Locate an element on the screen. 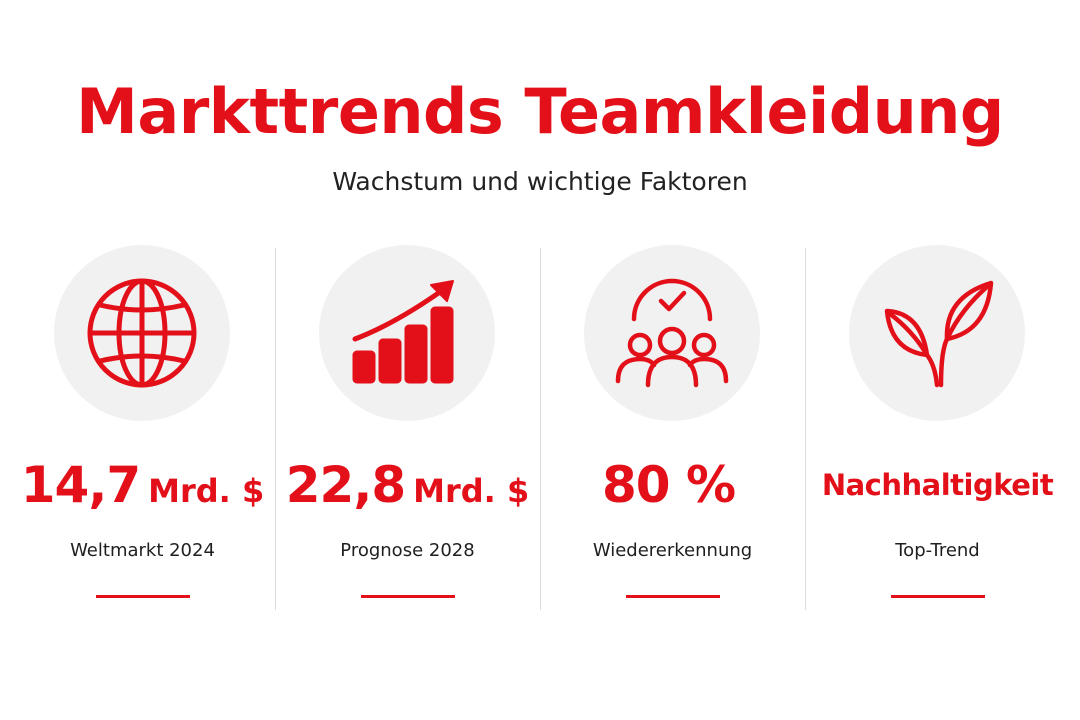 The image size is (1080, 720). stat-value: 80 % is located at coordinates (672, 491).